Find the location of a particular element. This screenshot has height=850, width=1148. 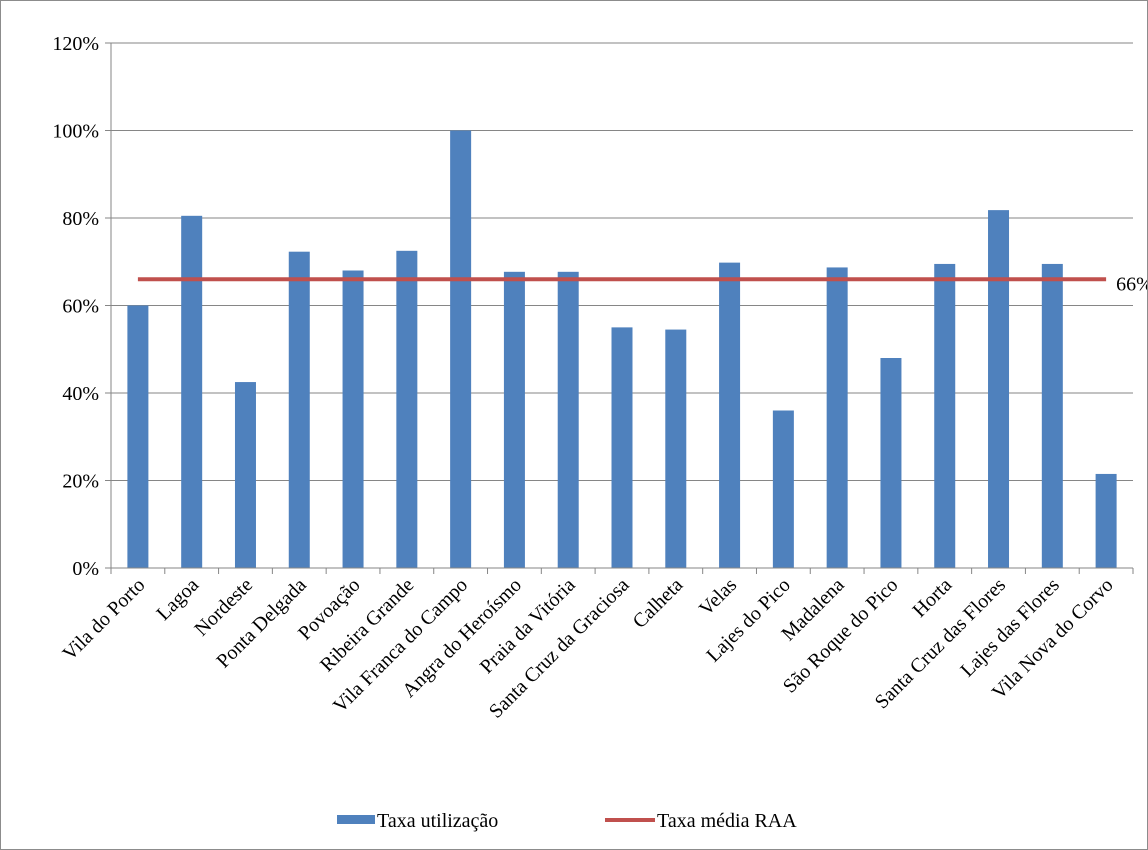

legend-label-taxa-utilizacao: Taxa utilização is located at coordinates (437, 821).